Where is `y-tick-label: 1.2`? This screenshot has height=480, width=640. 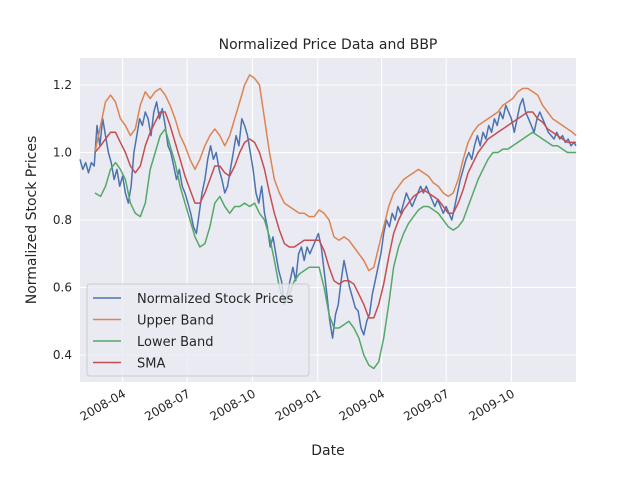 y-tick-label: 1.2 is located at coordinates (62, 85).